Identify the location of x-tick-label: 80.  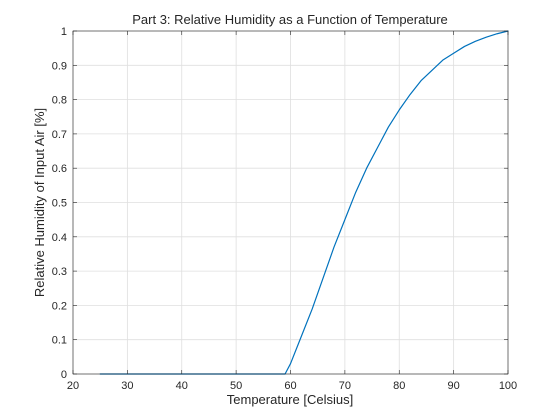
(399, 386).